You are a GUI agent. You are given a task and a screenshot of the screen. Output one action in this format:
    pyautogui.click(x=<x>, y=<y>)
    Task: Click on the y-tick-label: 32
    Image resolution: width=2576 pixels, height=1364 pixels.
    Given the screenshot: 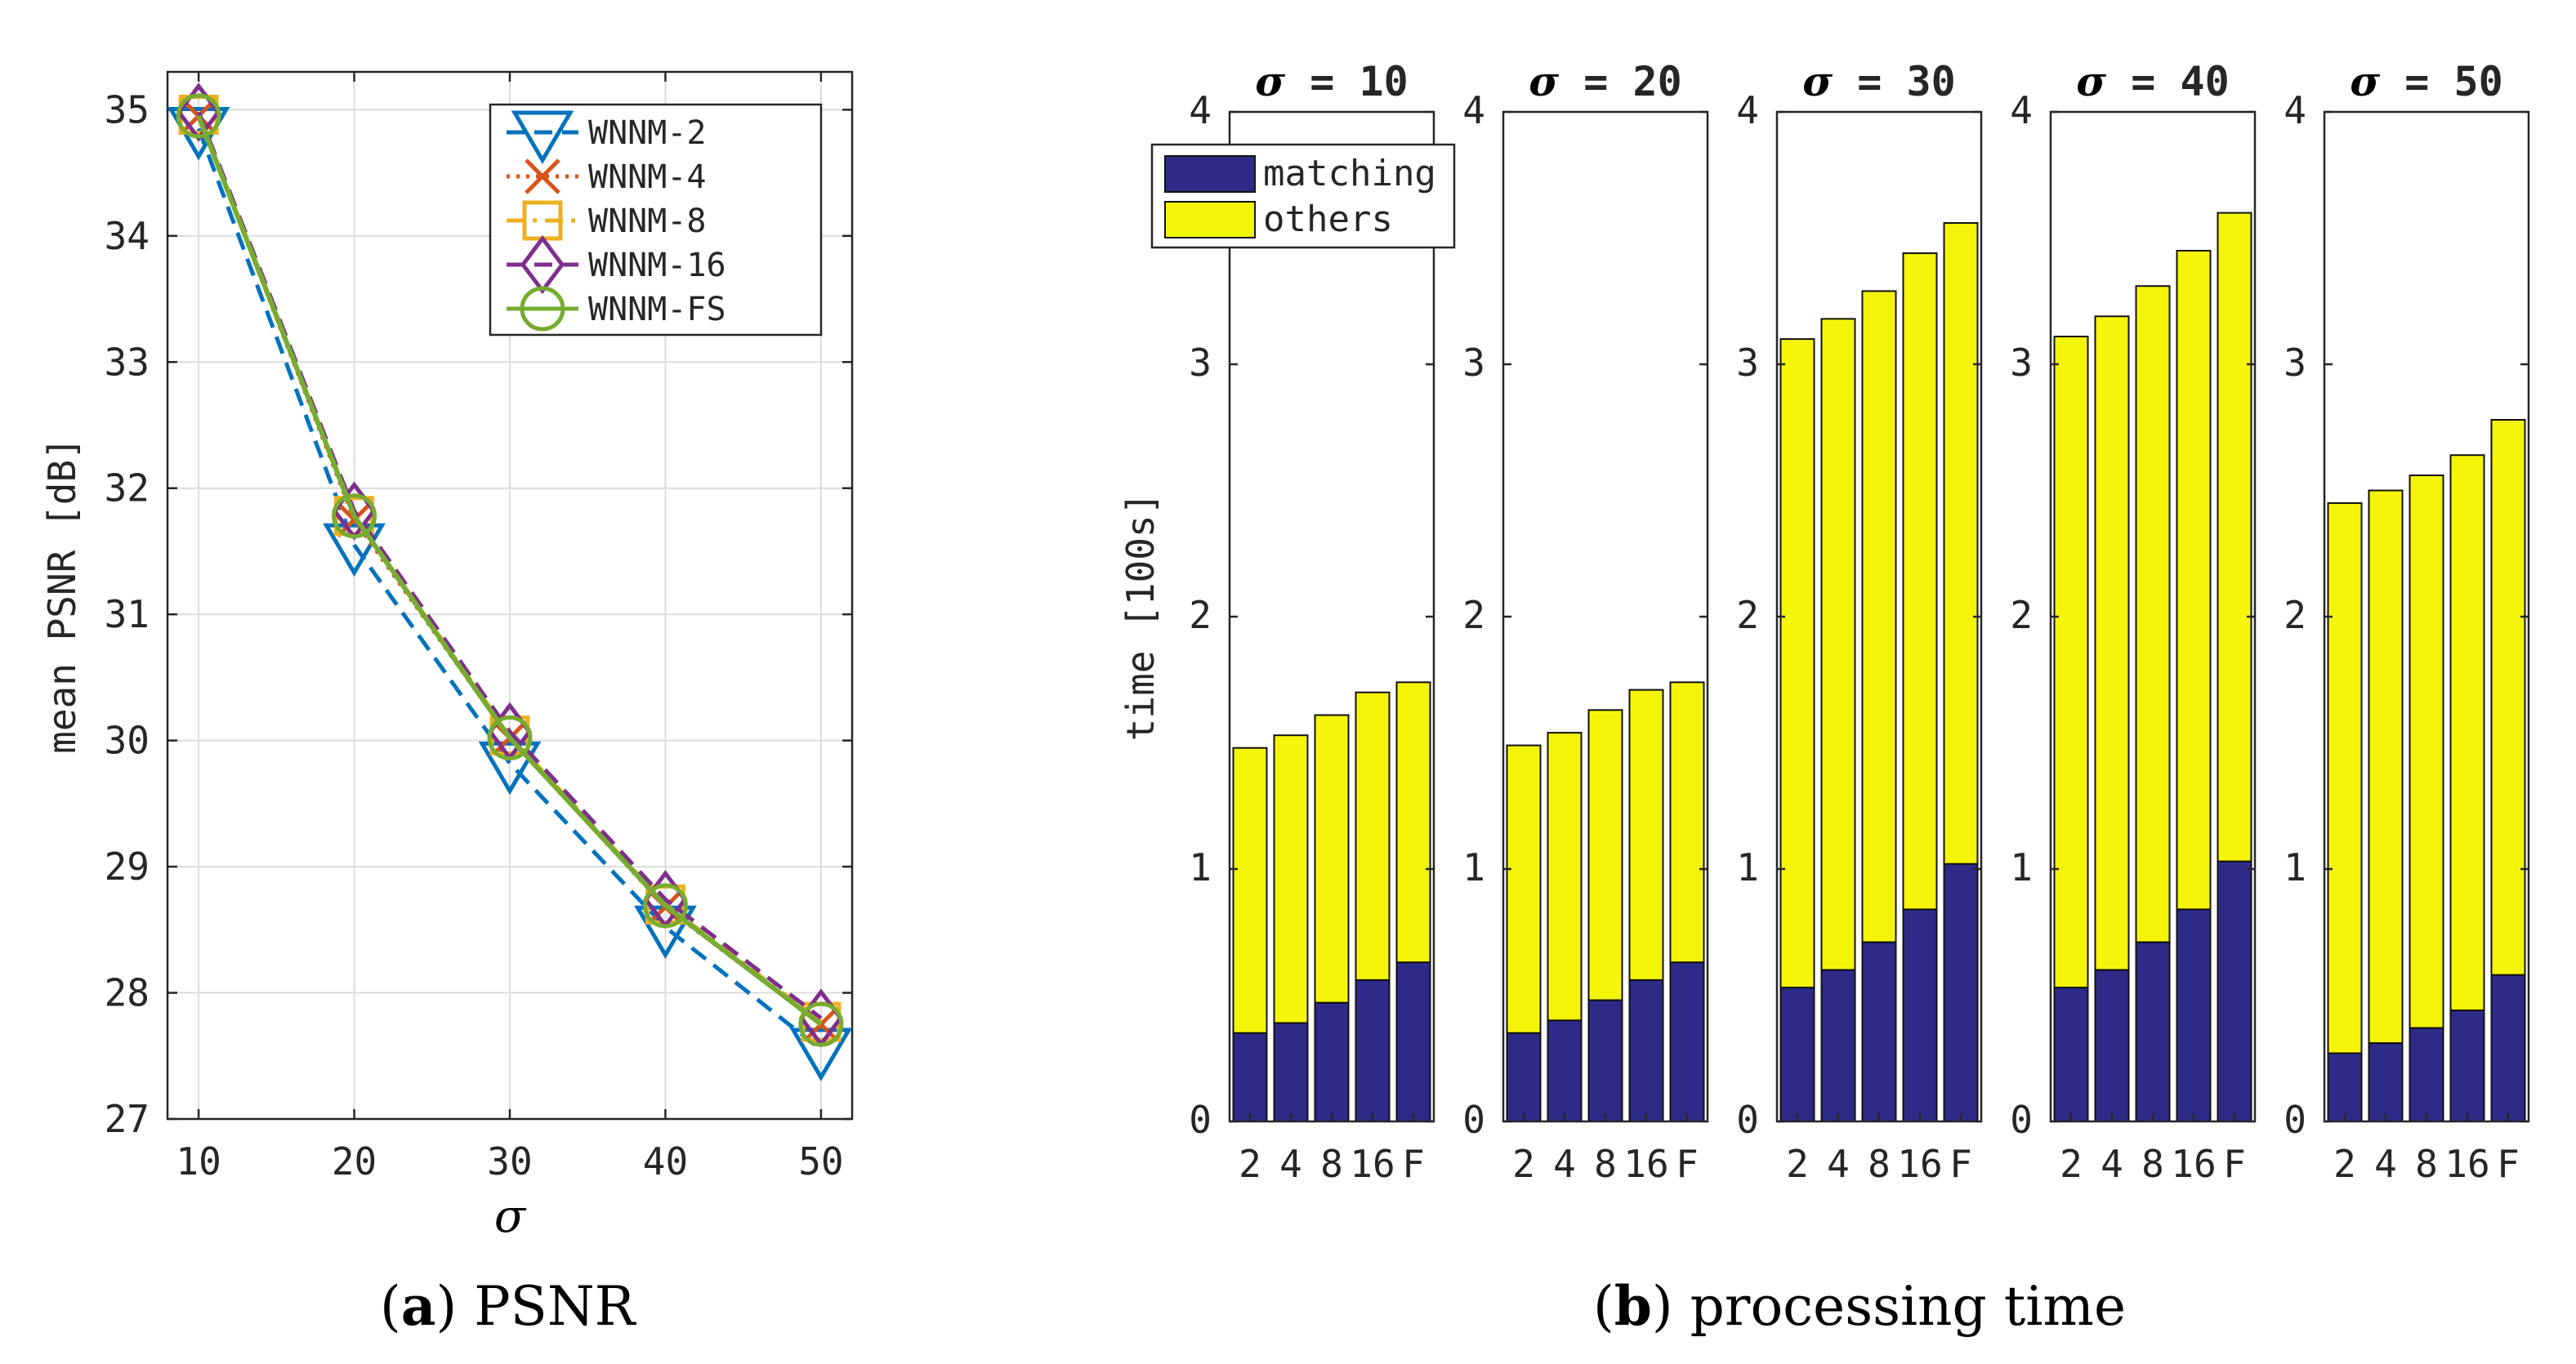 What is the action you would take?
    pyautogui.click(x=128, y=488)
    